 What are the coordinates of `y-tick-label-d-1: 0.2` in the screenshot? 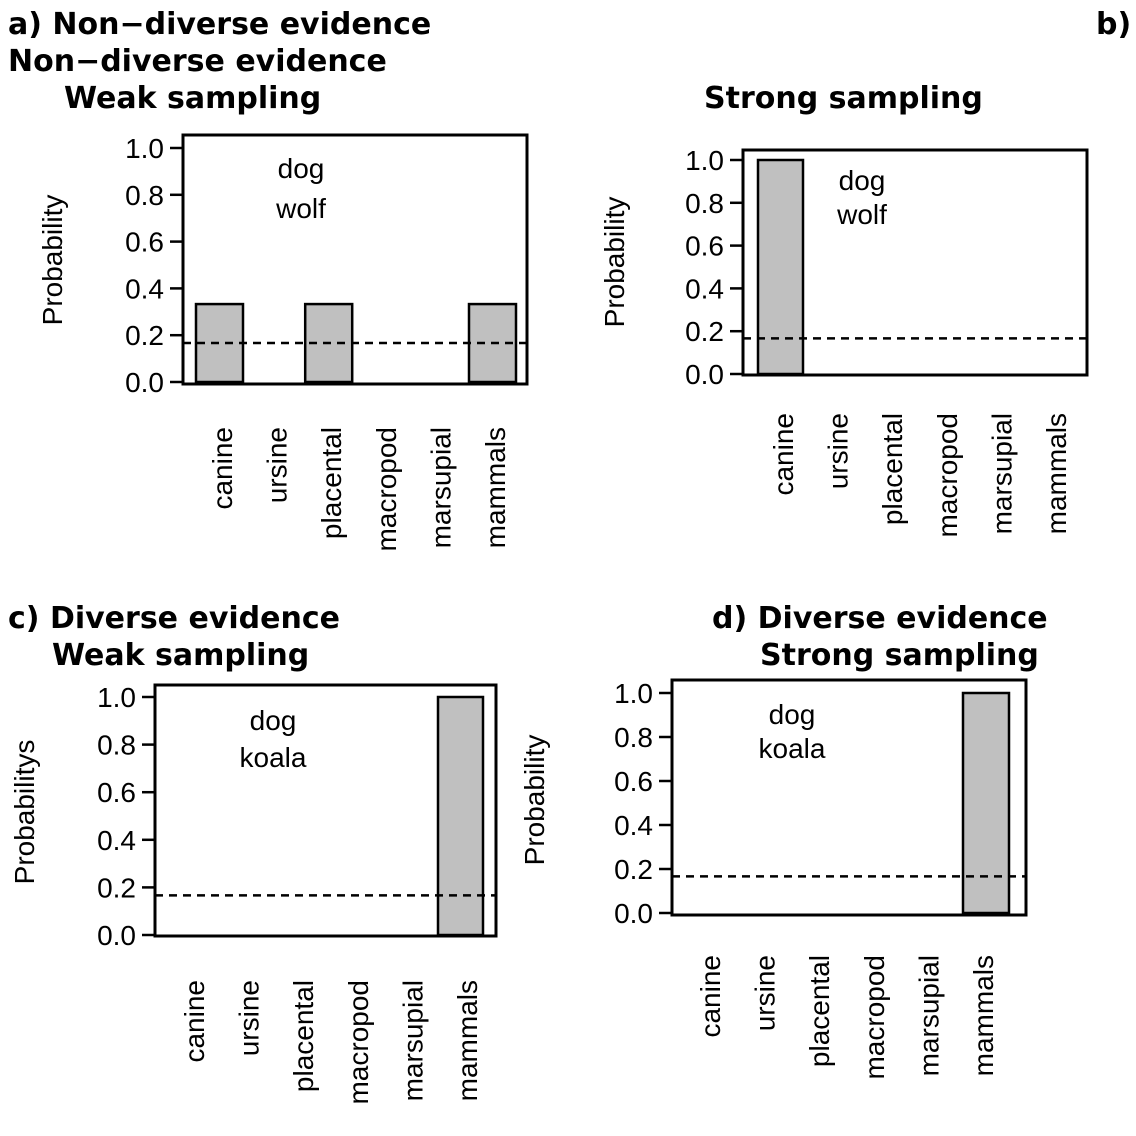 It's located at (633, 869).